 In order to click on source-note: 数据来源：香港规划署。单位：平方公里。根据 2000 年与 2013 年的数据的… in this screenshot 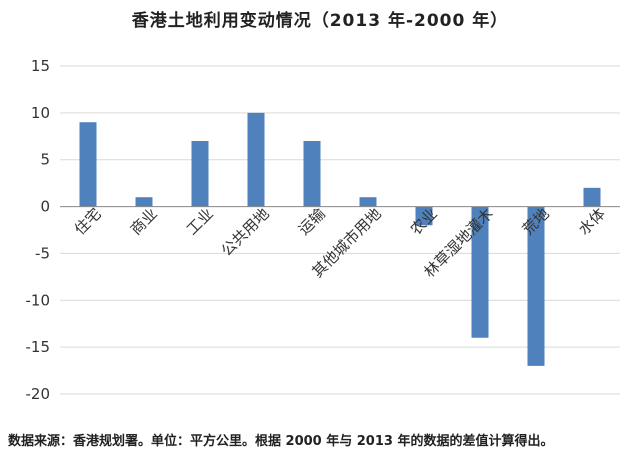, I will do `click(281, 441)`.